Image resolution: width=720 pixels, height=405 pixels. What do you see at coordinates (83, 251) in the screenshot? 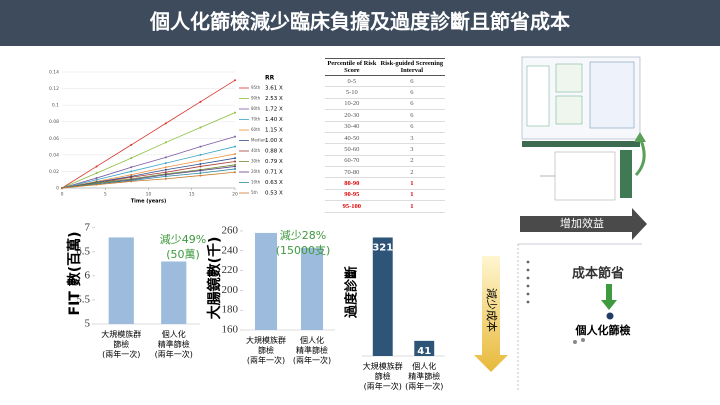
I see `y-tick-label: 6.5` at bounding box center [83, 251].